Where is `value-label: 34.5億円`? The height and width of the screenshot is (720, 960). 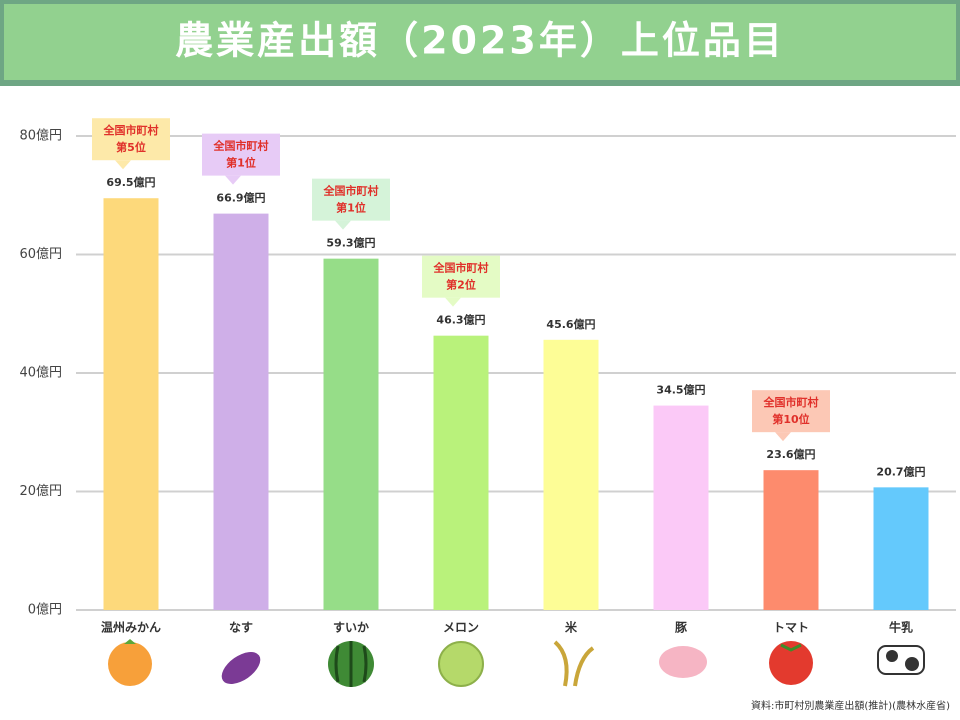
value-label: 34.5億円 is located at coordinates (680, 390).